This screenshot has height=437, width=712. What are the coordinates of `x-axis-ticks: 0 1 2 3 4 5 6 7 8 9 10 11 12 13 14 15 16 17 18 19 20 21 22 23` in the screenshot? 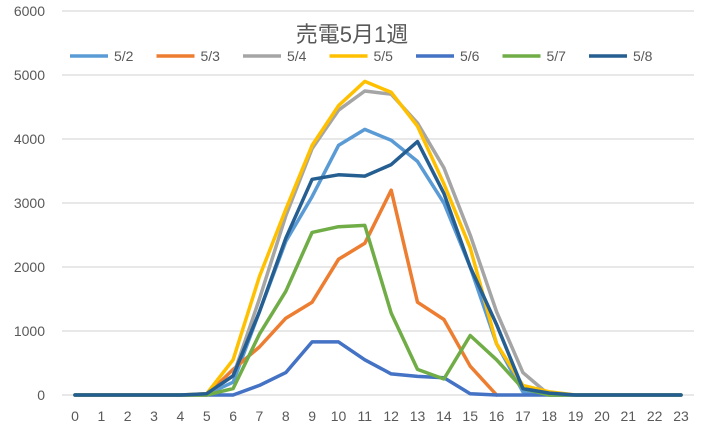 It's located at (380, 416).